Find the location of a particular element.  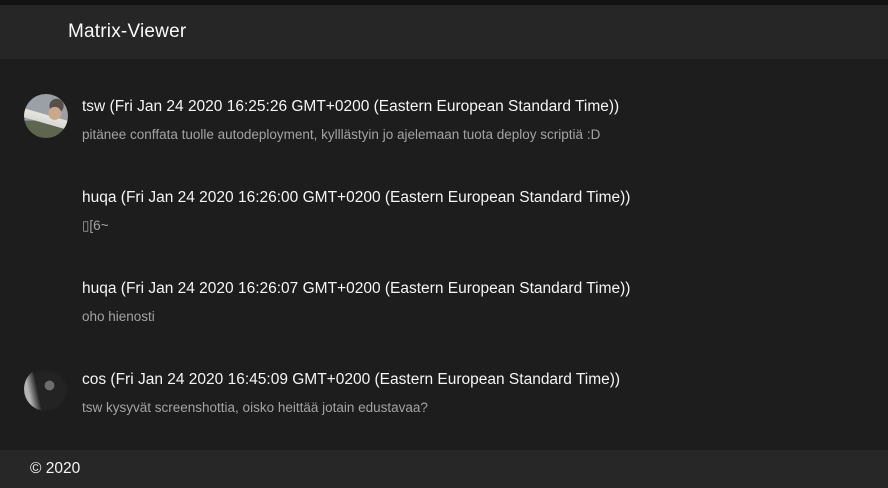

cos-avatar is located at coordinates (46, 389).